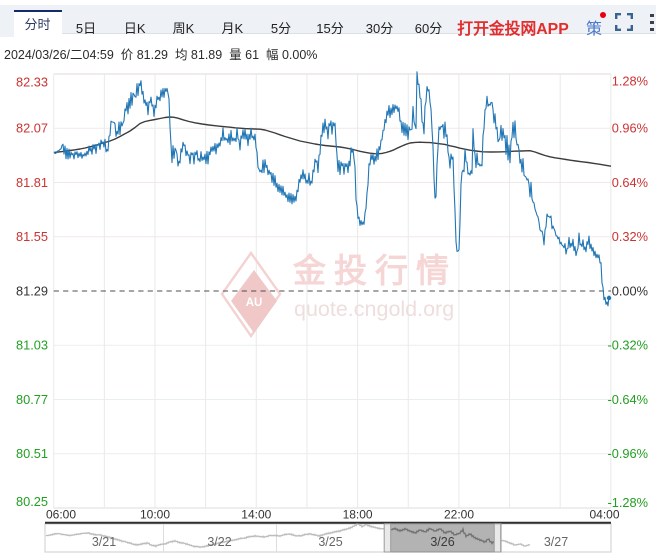 The height and width of the screenshot is (557, 656). Describe the element at coordinates (630, 80) in the screenshot. I see `svg-text: 1.28%` at that location.